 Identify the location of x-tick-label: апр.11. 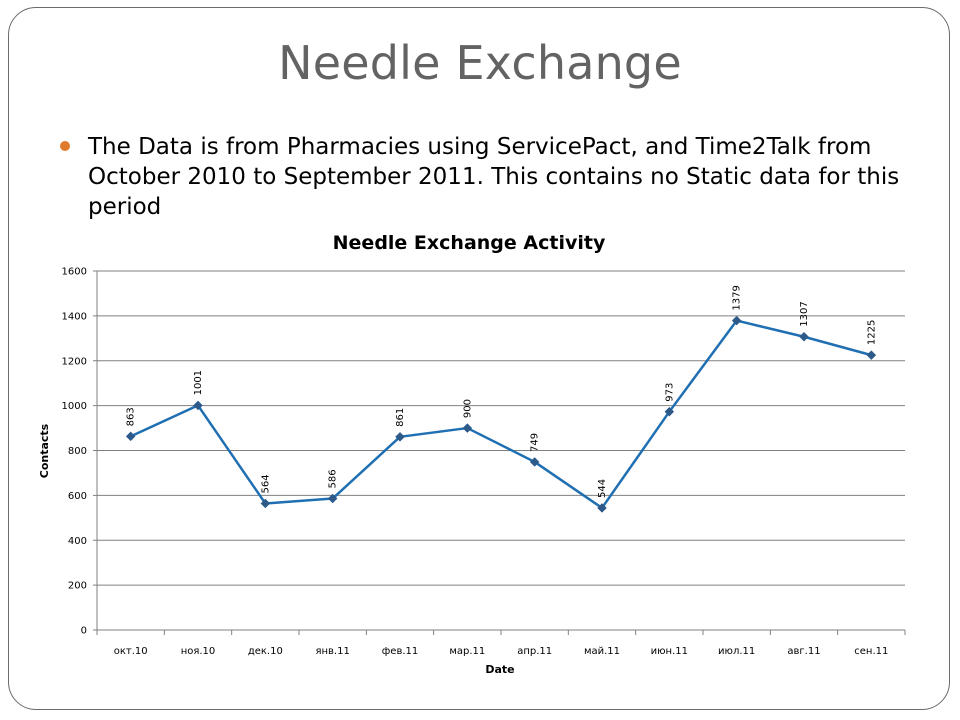
(534, 651).